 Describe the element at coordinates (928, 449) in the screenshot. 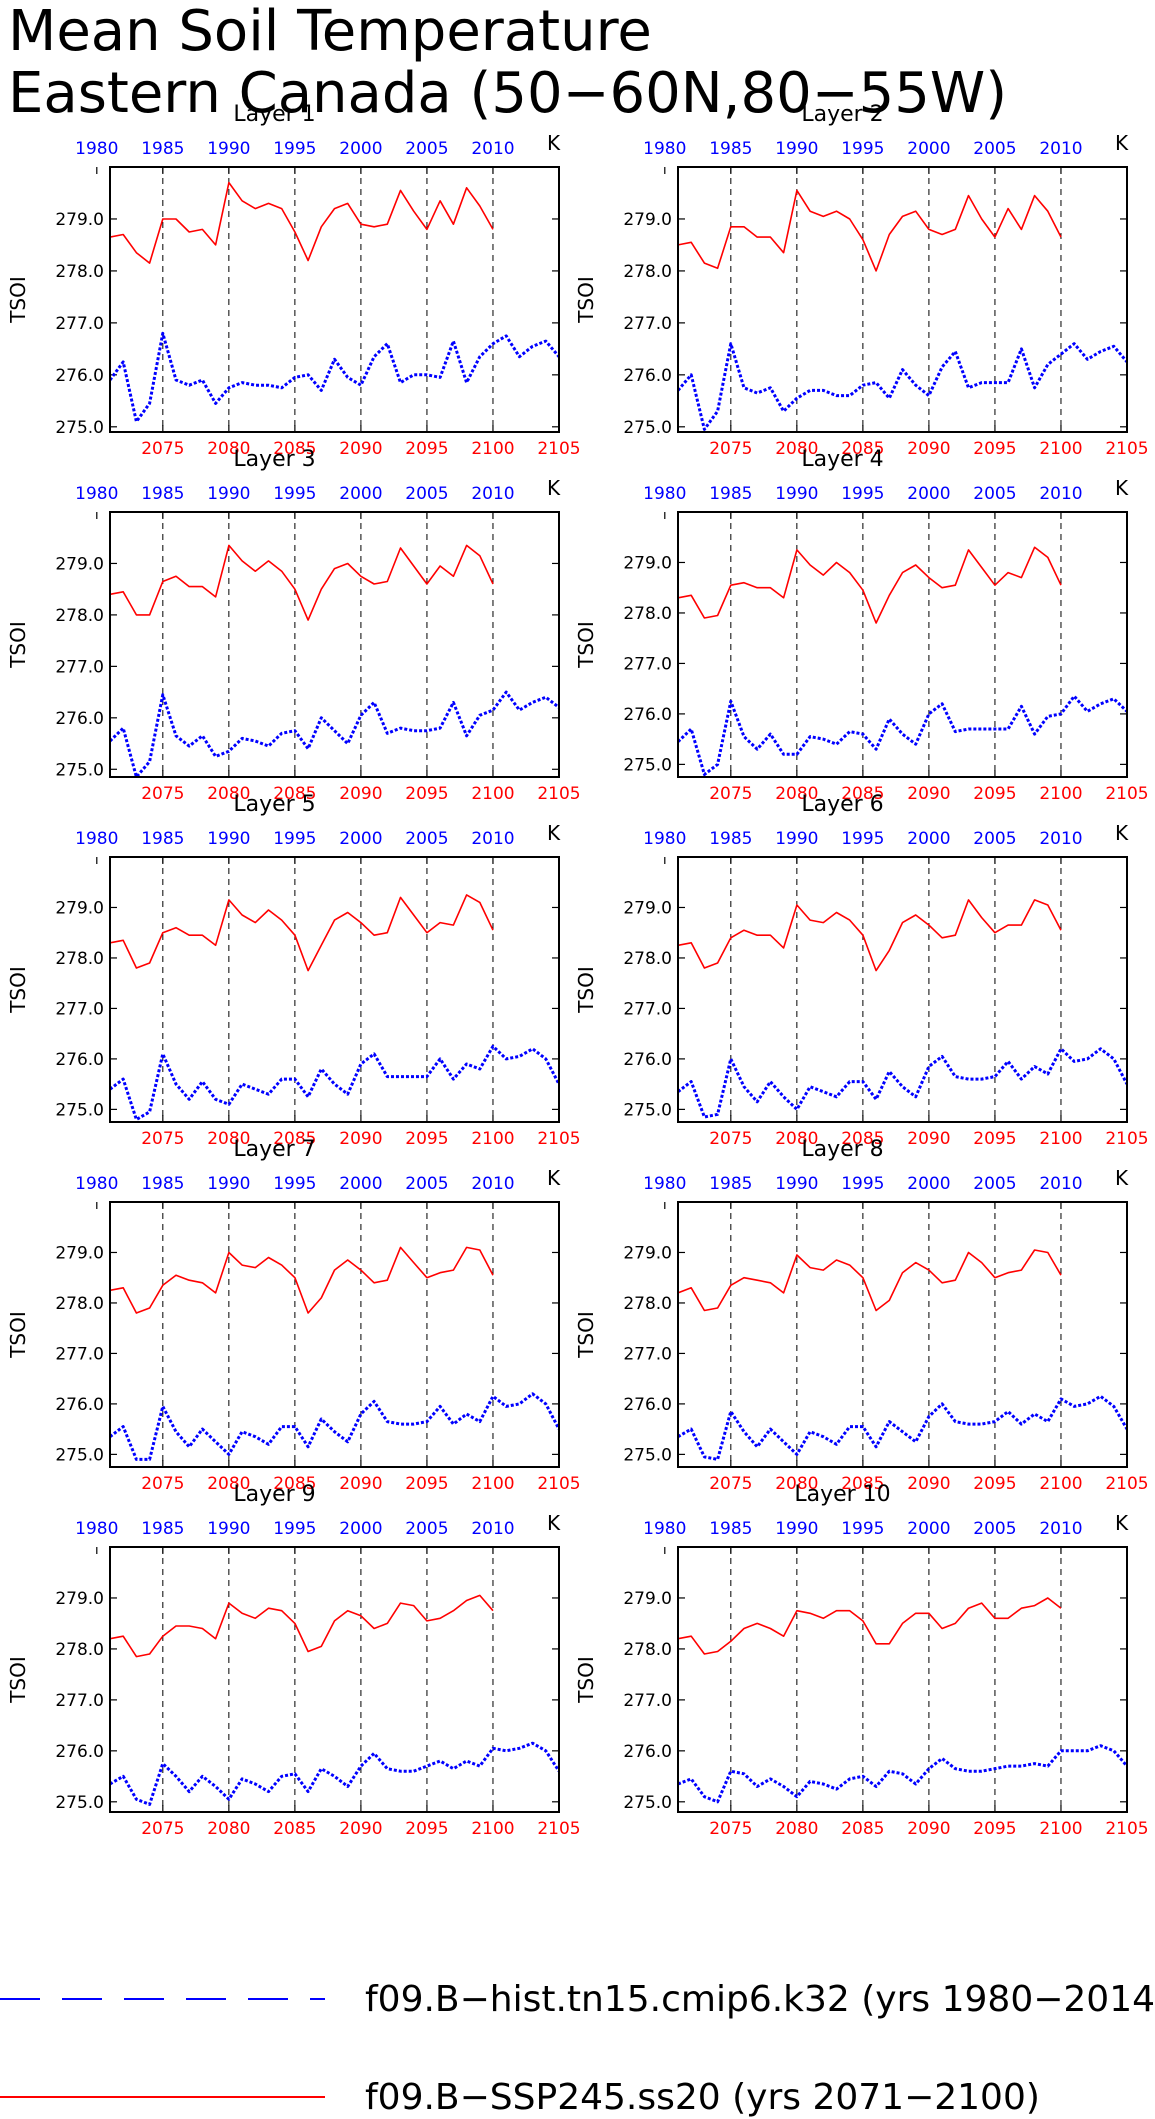

I see `x-bottom-tick-label: 2090` at that location.